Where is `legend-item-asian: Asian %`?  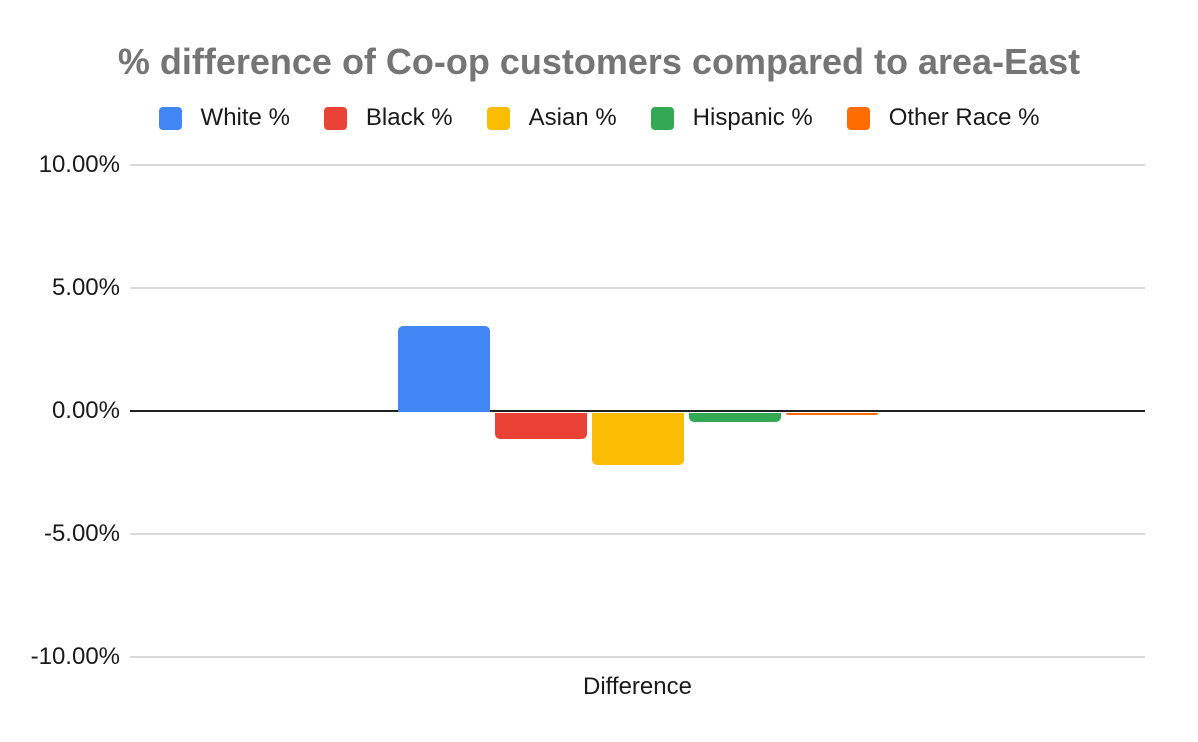
legend-item-asian: Asian % is located at coordinates (551, 118).